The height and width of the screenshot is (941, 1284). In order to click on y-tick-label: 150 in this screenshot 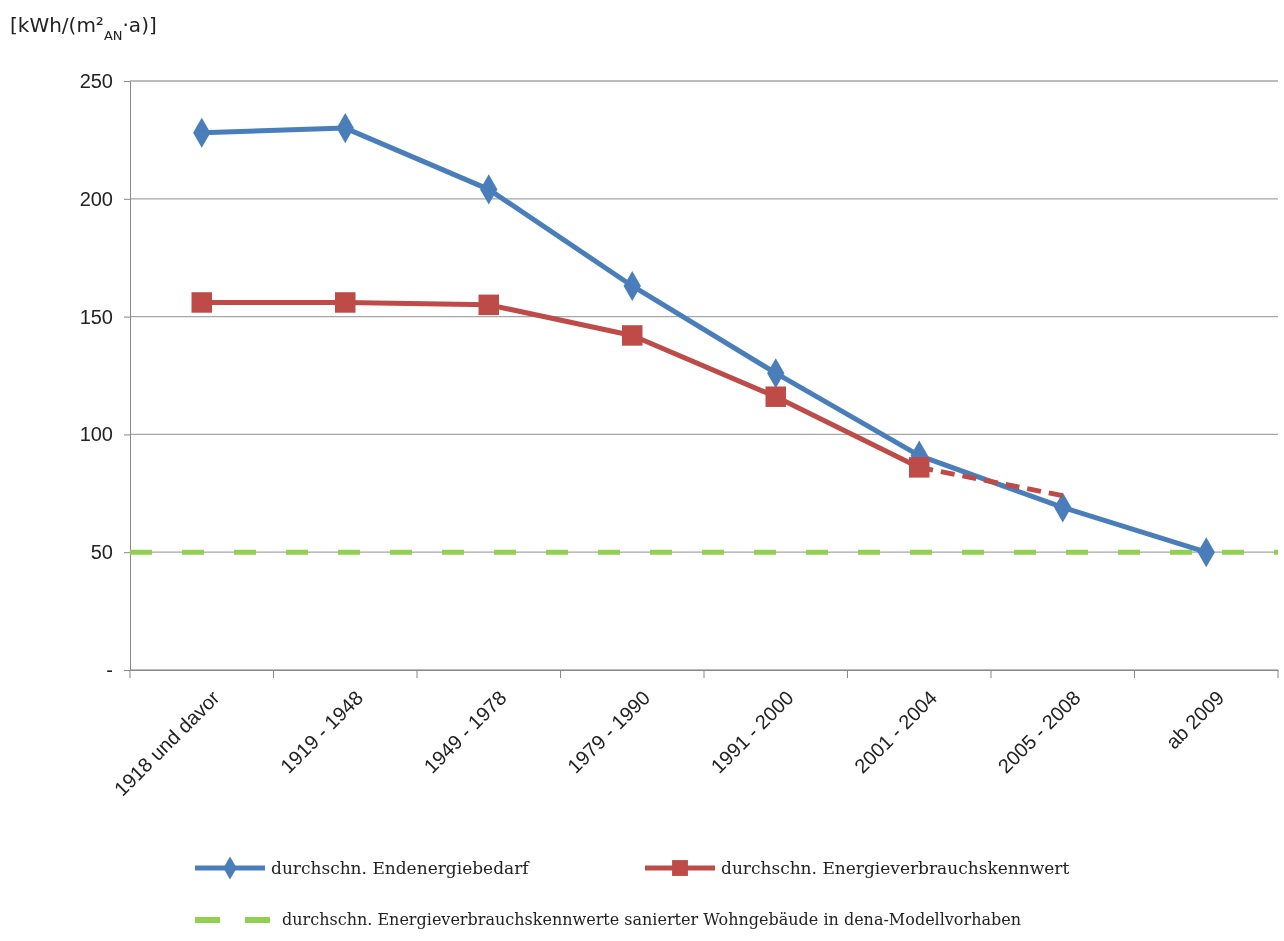, I will do `click(96, 316)`.